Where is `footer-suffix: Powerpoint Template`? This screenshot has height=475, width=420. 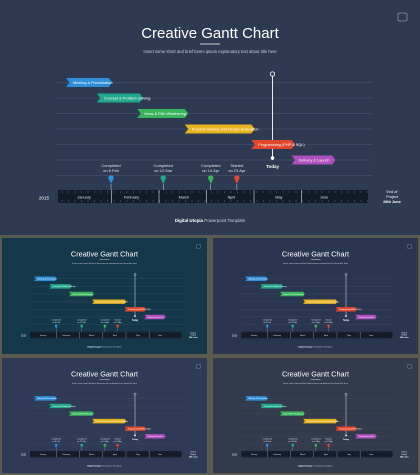 footer-suffix: Powerpoint Template is located at coordinates (224, 220).